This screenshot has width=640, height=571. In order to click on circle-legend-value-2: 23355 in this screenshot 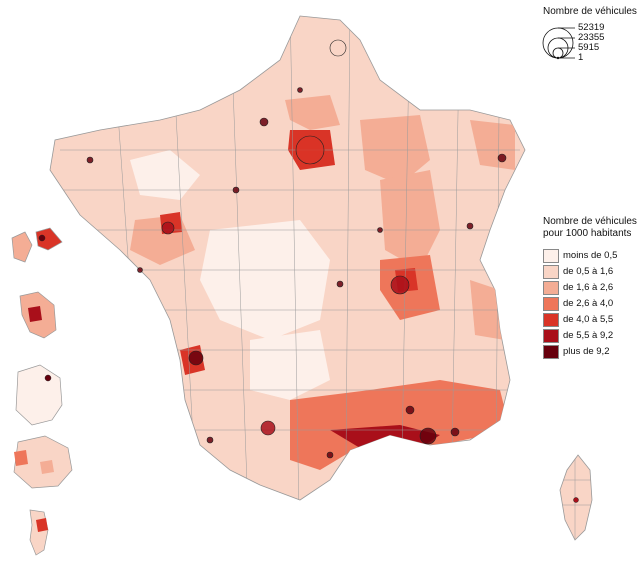, I will do `click(591, 37)`.